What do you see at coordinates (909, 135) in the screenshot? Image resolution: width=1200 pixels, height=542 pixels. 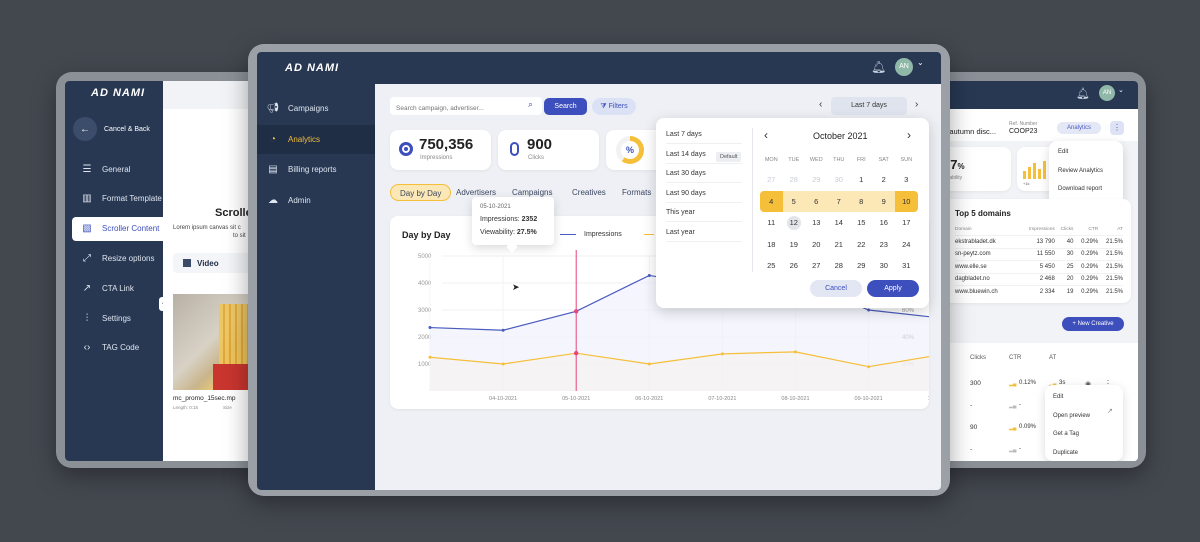 I see `cal-next-button: ›` at bounding box center [909, 135].